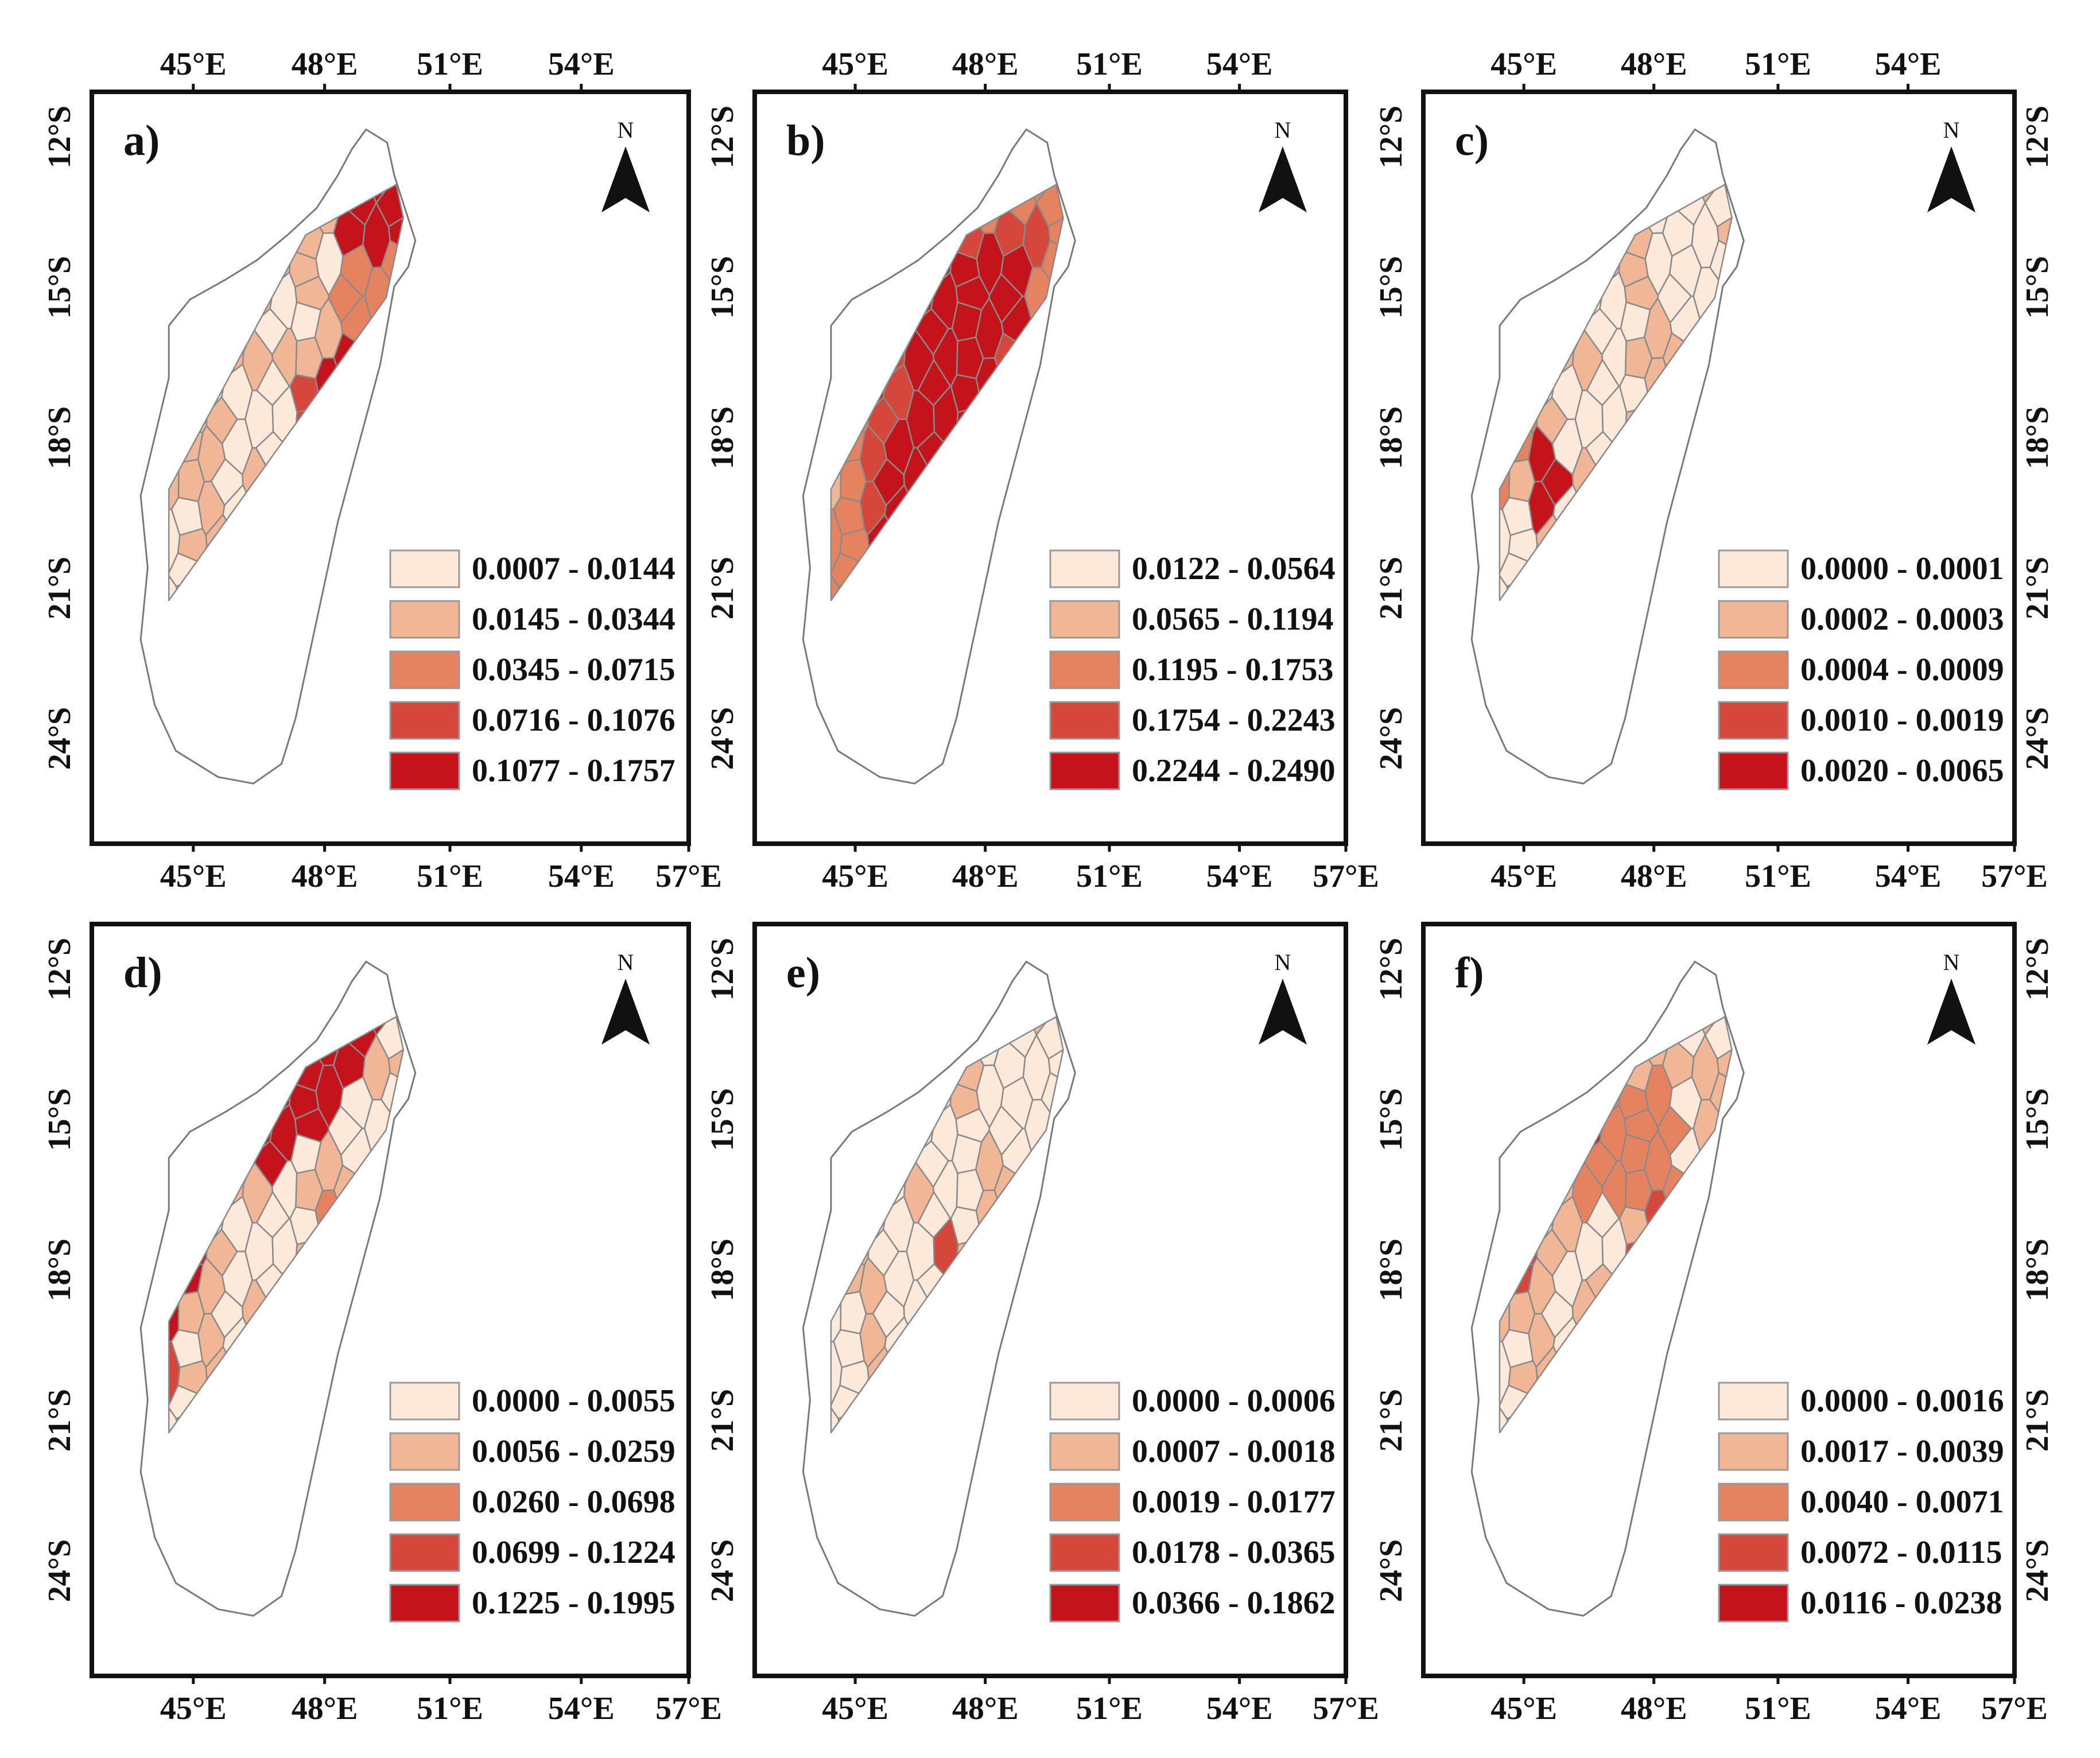  I want to click on legend-label: 0.0345 - 0.0715, so click(574, 670).